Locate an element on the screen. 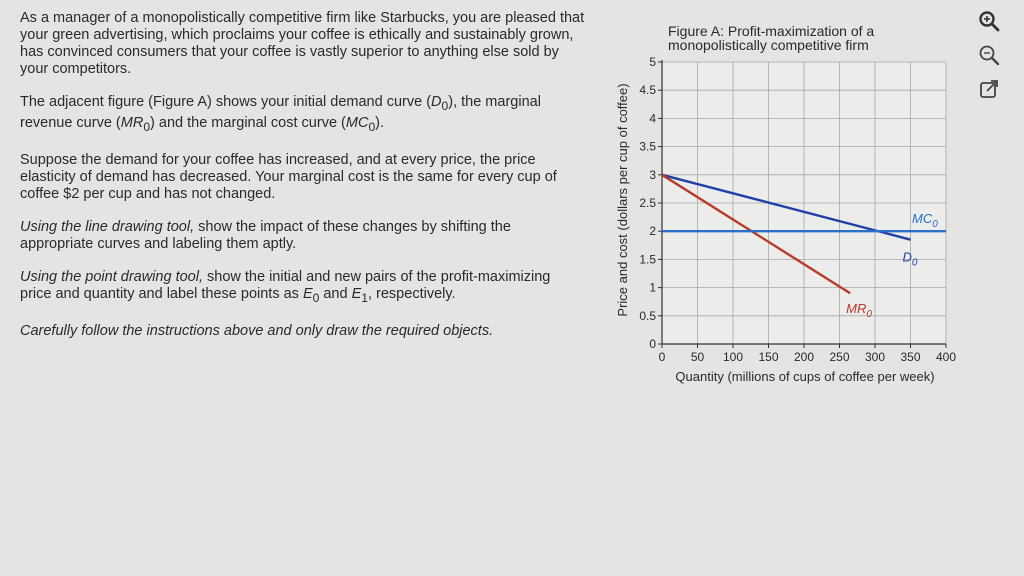  tool-panel is located at coordinates (991, 59).